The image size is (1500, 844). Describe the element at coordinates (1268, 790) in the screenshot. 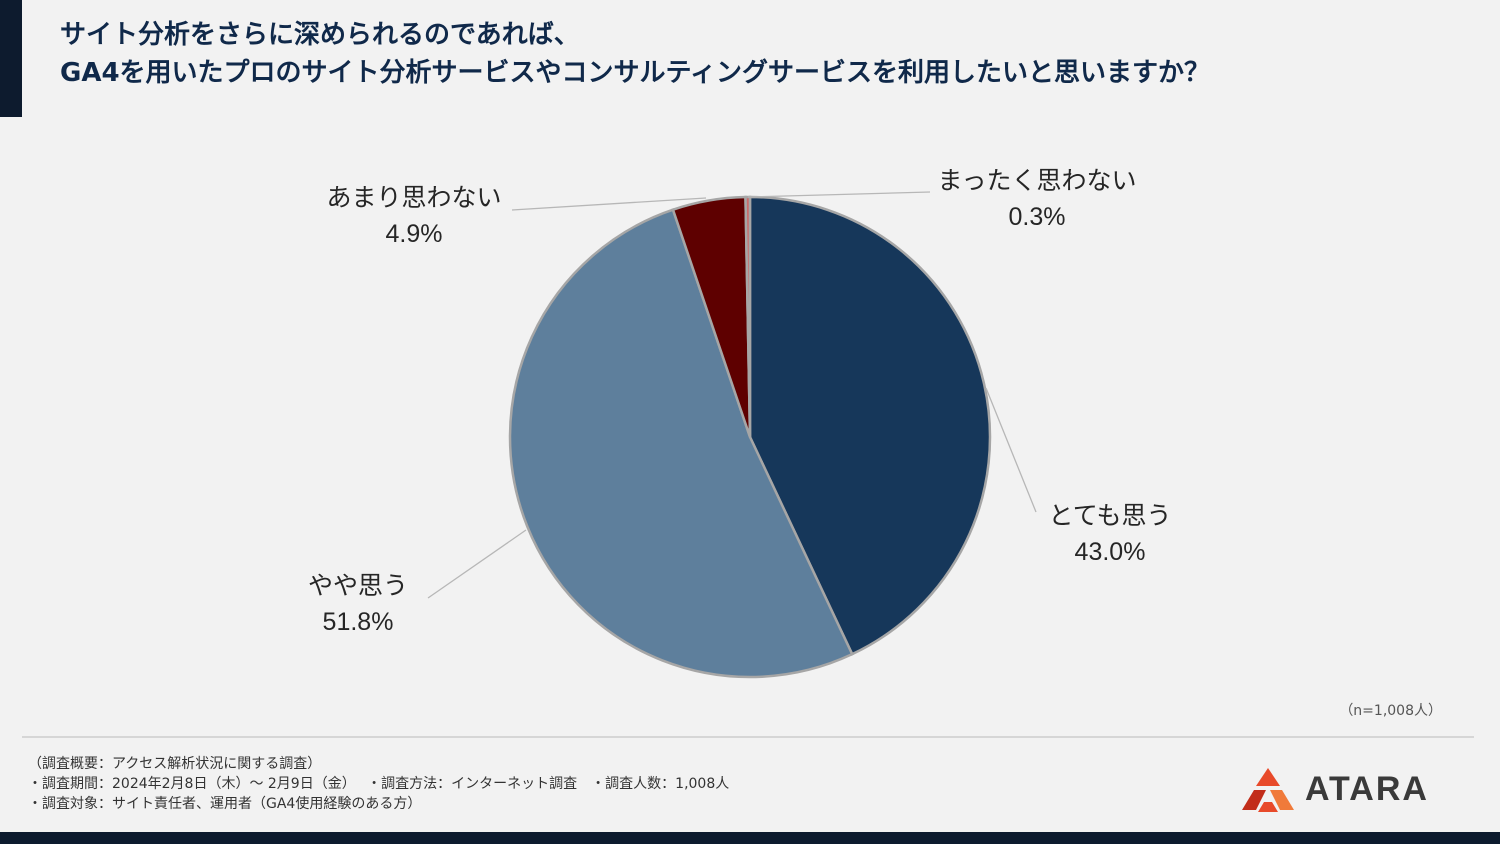

I see `atara-logo-mark-icon` at that location.